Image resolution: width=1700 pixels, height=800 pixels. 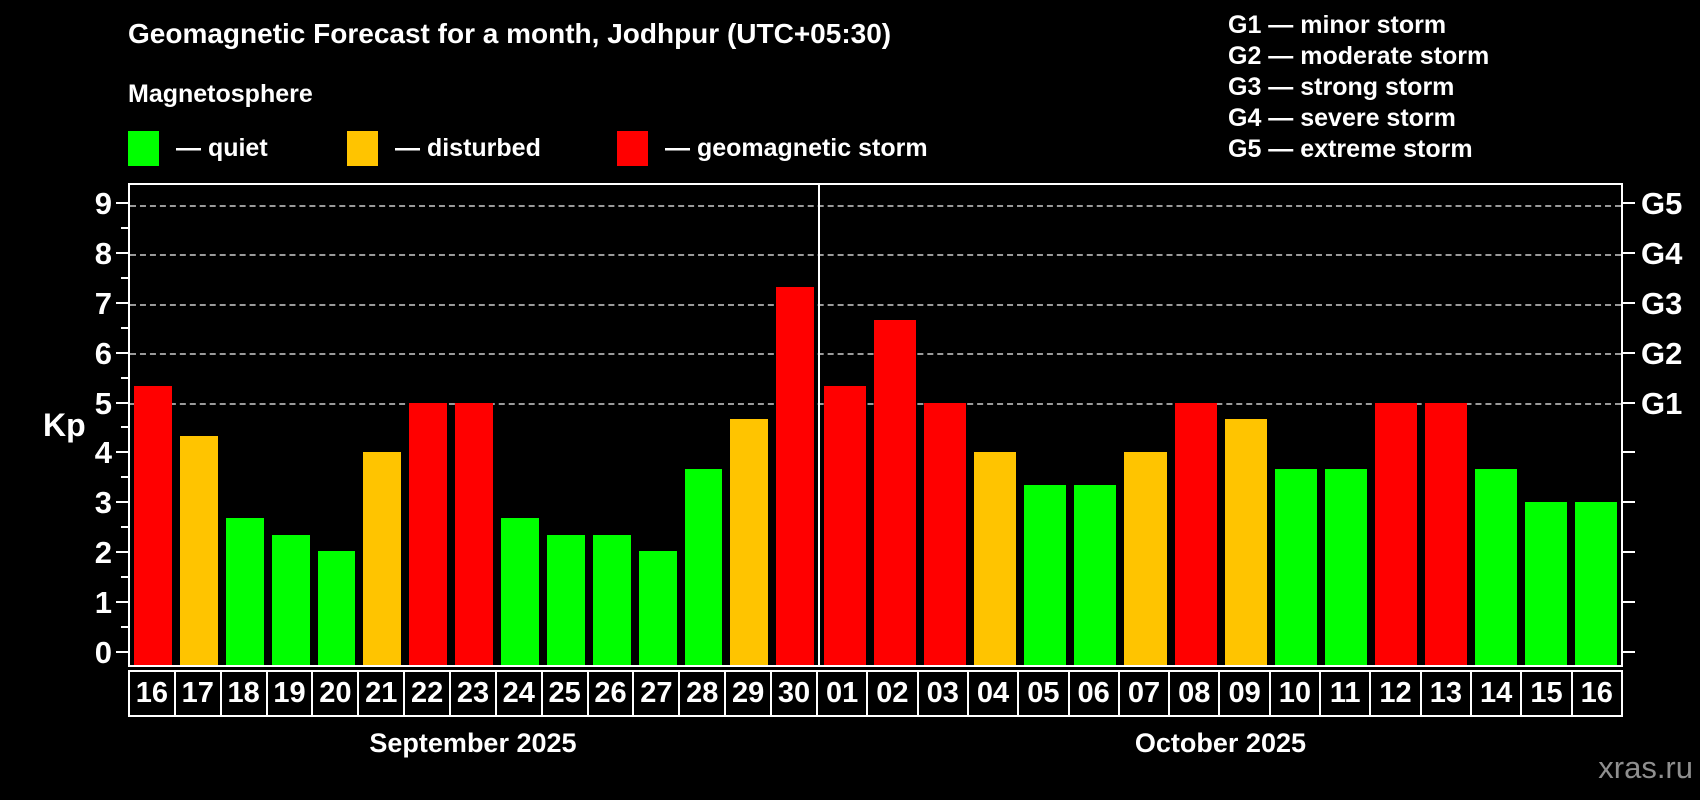 I want to click on g-scale-label-G4: G4, so click(x=1662, y=253).